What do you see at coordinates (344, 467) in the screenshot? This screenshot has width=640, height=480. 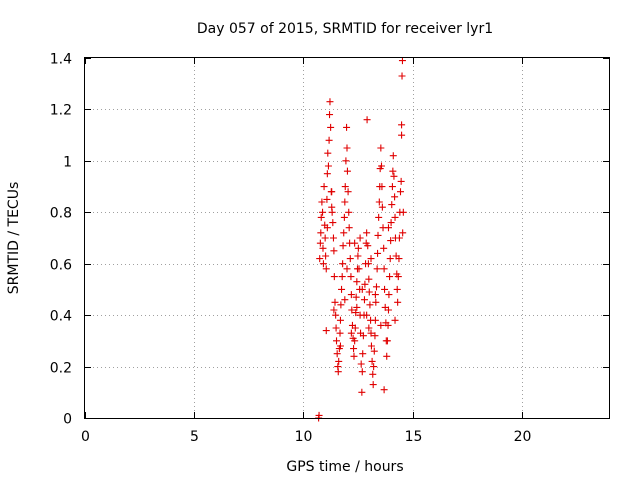 I see `x-axis-label: GPS time / hours` at bounding box center [344, 467].